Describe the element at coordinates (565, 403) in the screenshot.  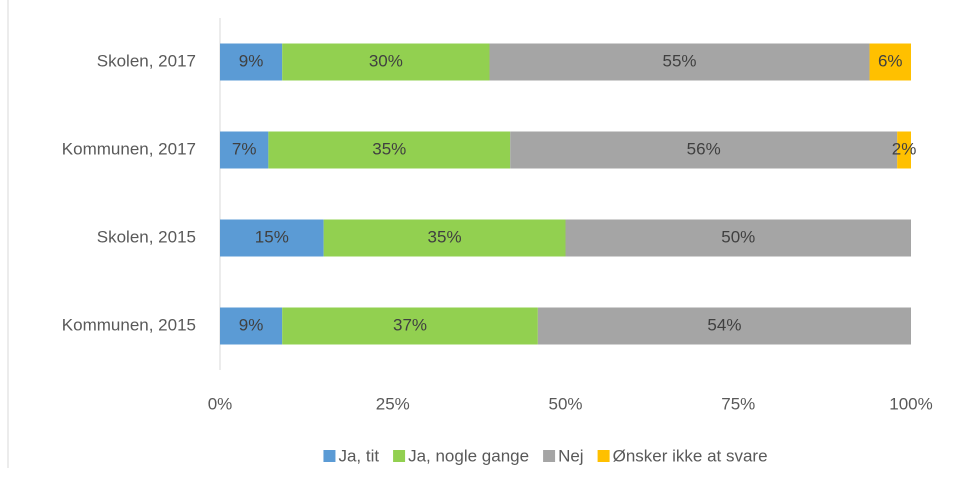
I see `x-tick-label: 50%` at that location.